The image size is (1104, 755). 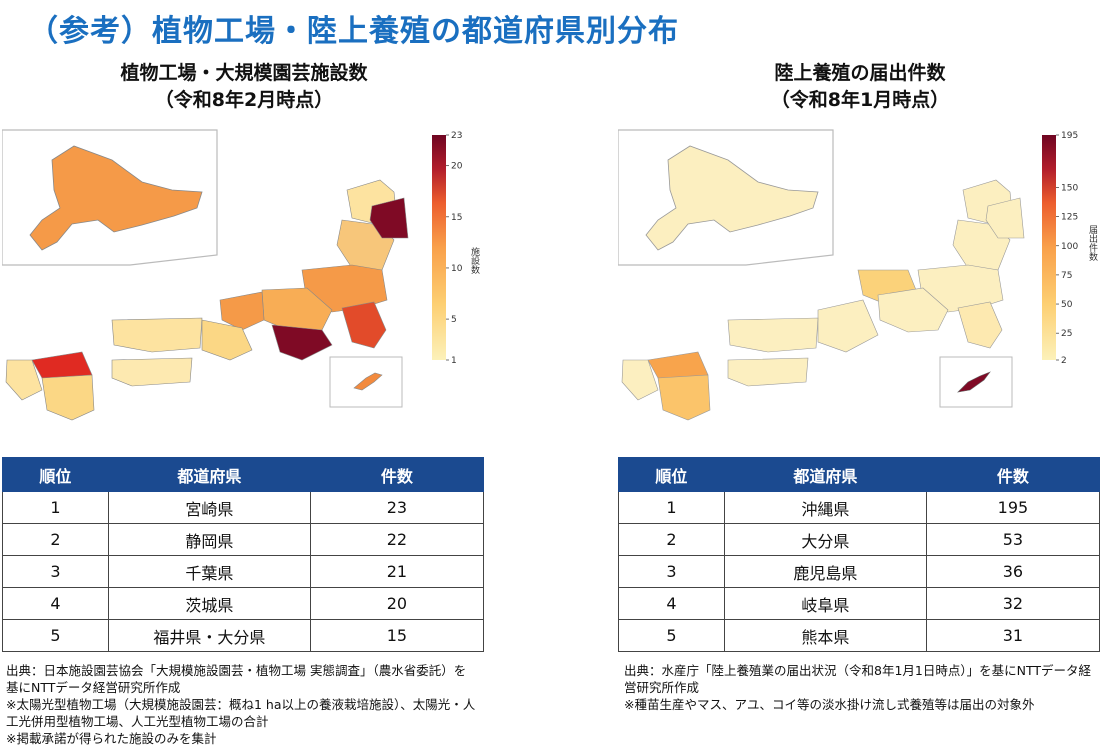 What do you see at coordinates (860, 100) in the screenshot?
I see `land-aquaculture-title-line2: （令和8年1月時点）` at bounding box center [860, 100].